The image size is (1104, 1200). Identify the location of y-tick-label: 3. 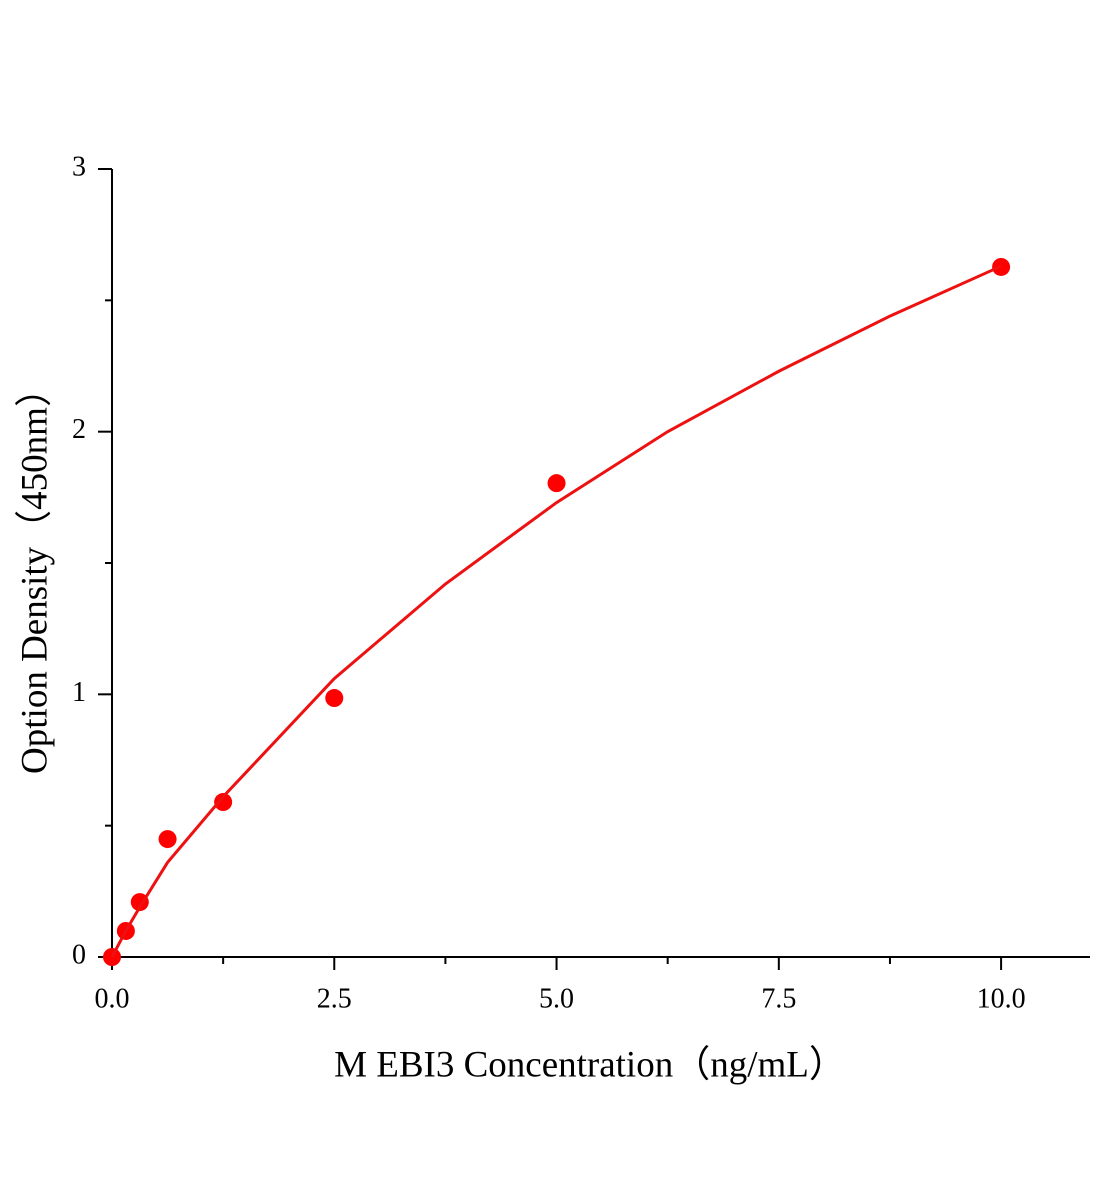
(79, 166).